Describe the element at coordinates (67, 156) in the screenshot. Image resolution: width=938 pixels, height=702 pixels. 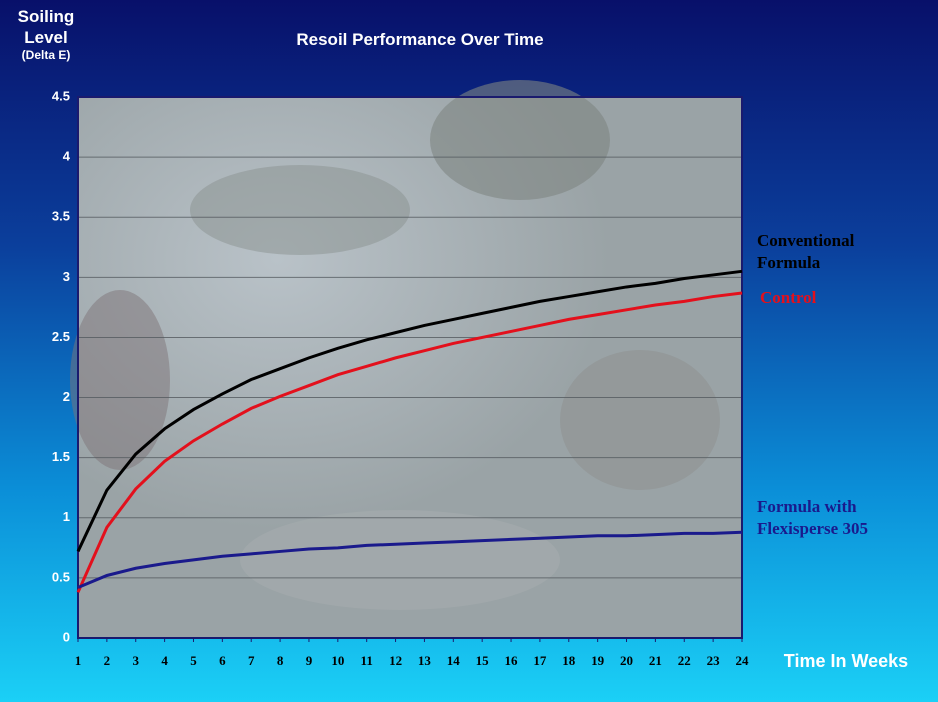
I see `y-tick-label: 4` at that location.